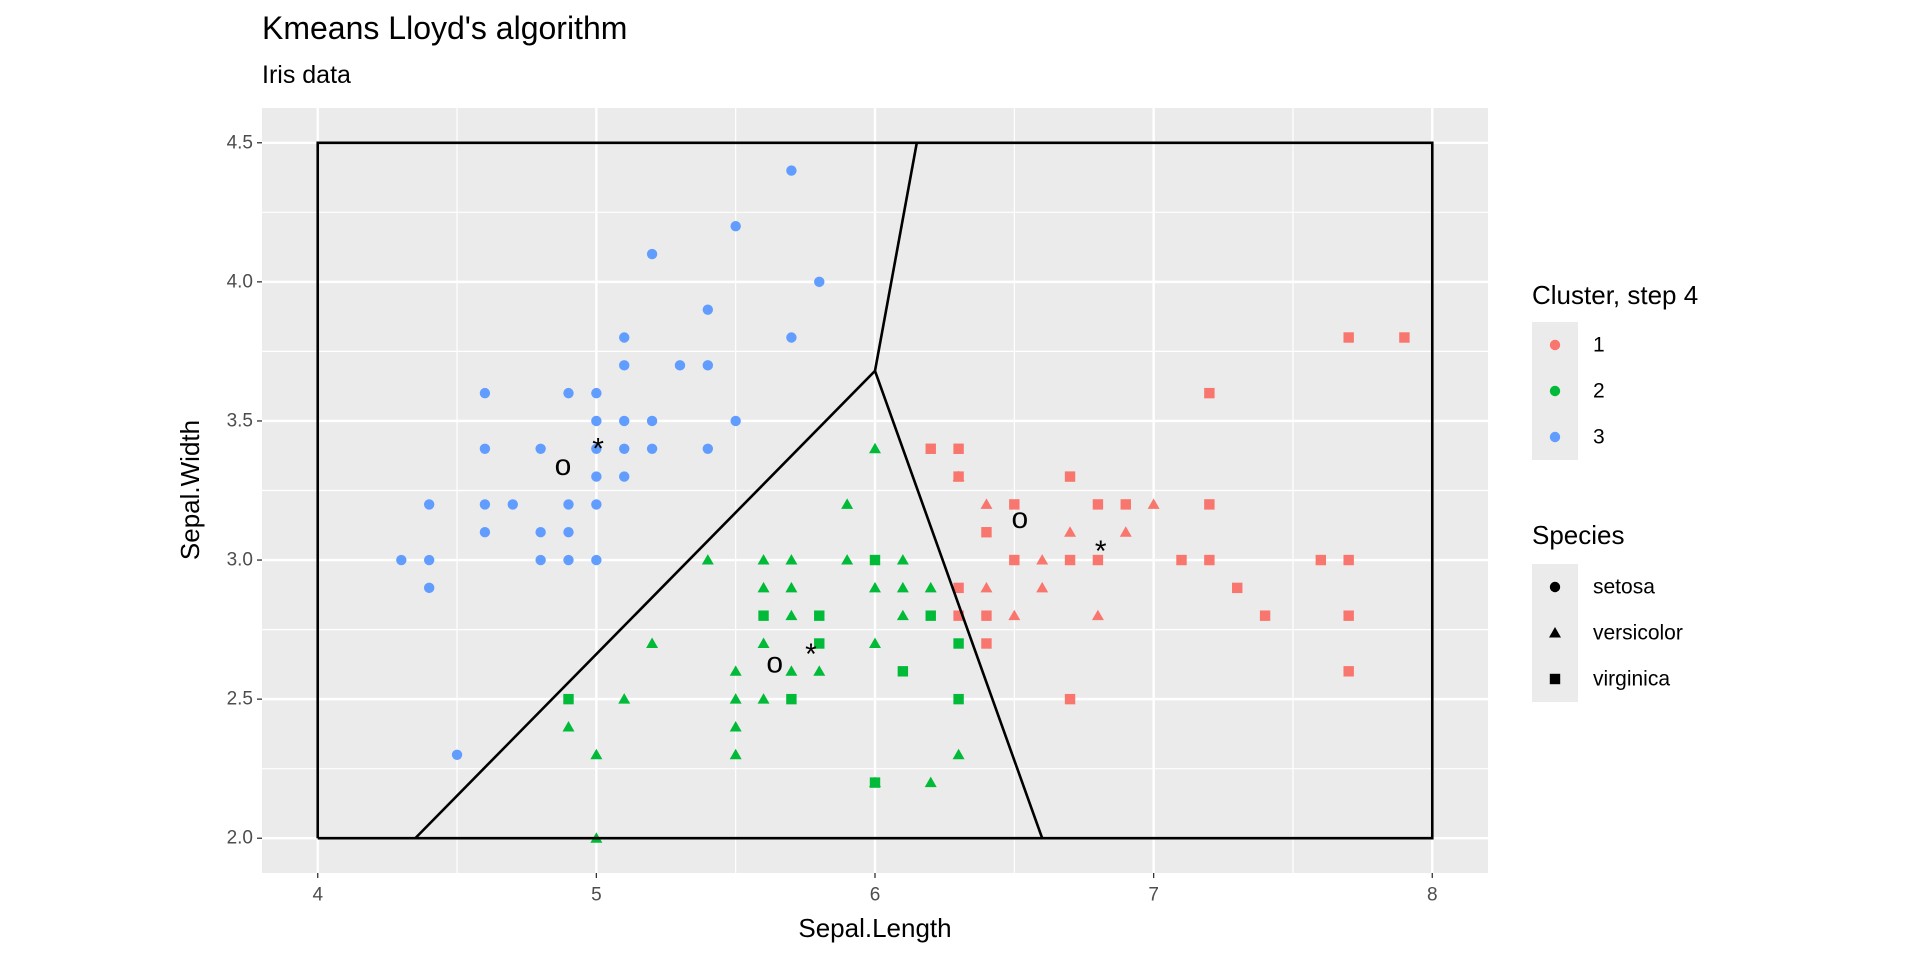 The width and height of the screenshot is (1920, 960). Describe the element at coordinates (240, 281) in the screenshot. I see `y-tick-label: 4.0` at that location.